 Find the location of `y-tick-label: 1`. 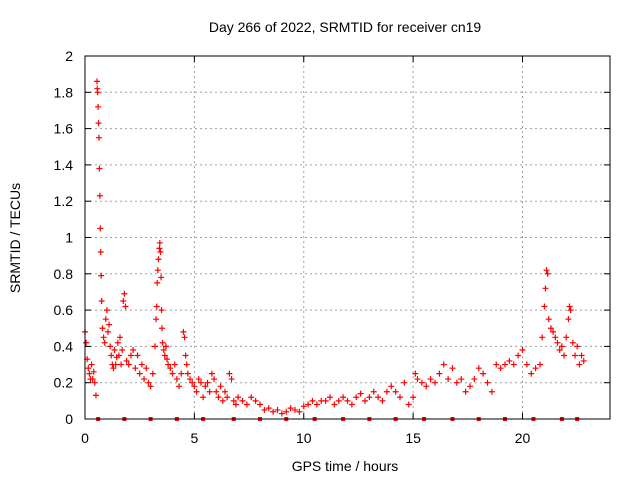

y-tick-label: 1 is located at coordinates (69, 238).